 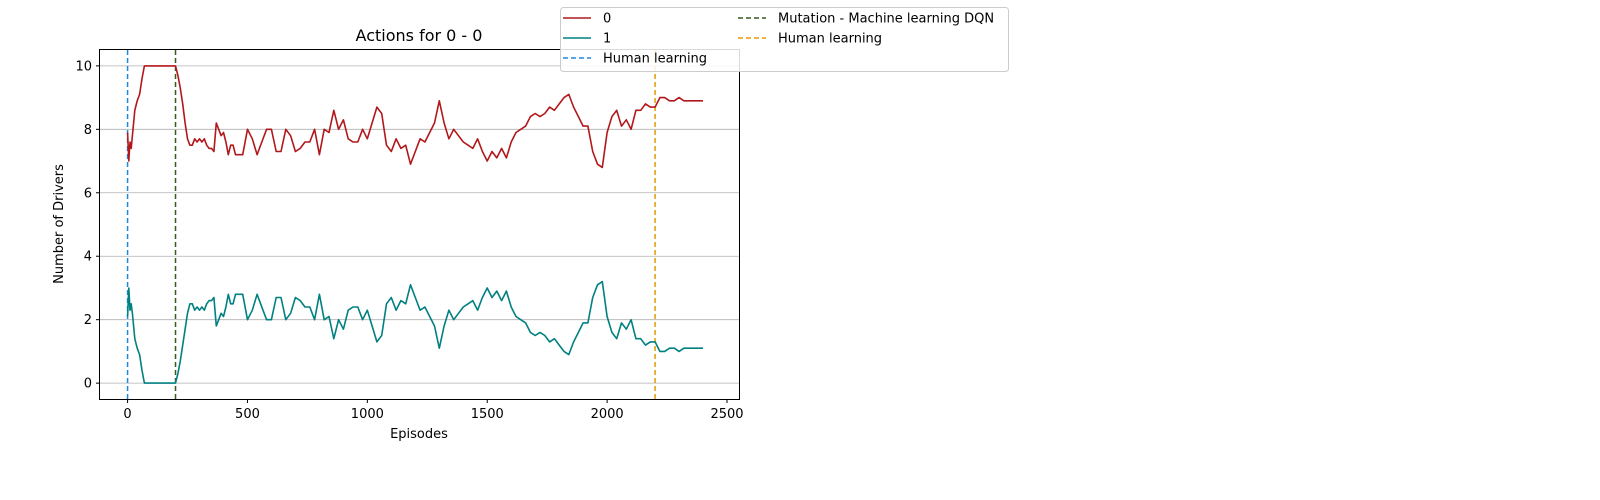 What do you see at coordinates (88, 320) in the screenshot?
I see `y-tick-label: 2` at bounding box center [88, 320].